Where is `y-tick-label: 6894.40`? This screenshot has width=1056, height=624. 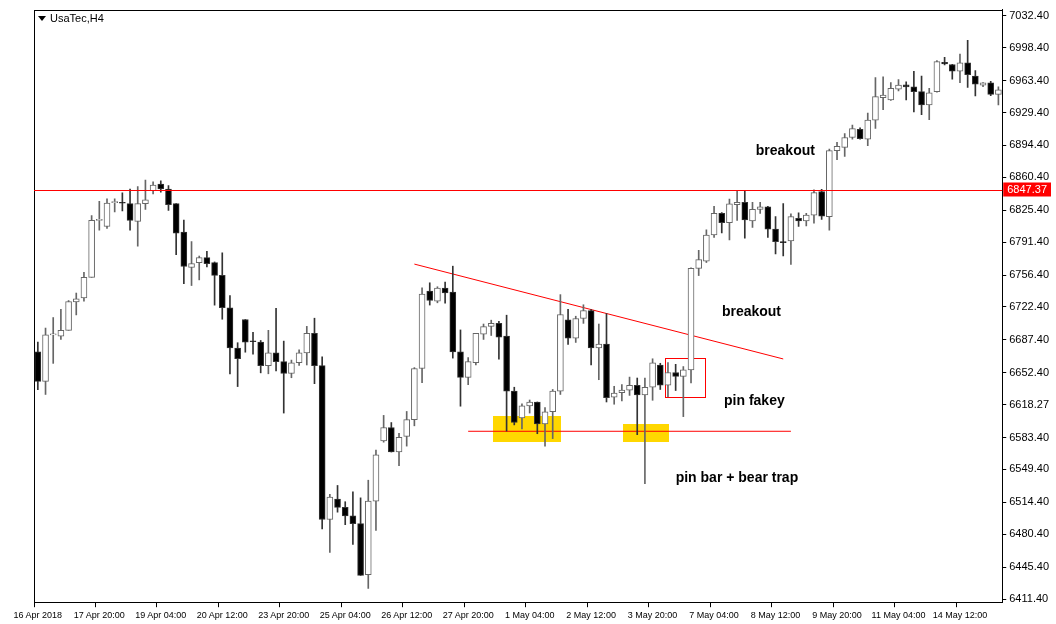 y-tick-label: 6894.40 is located at coordinates (1029, 144).